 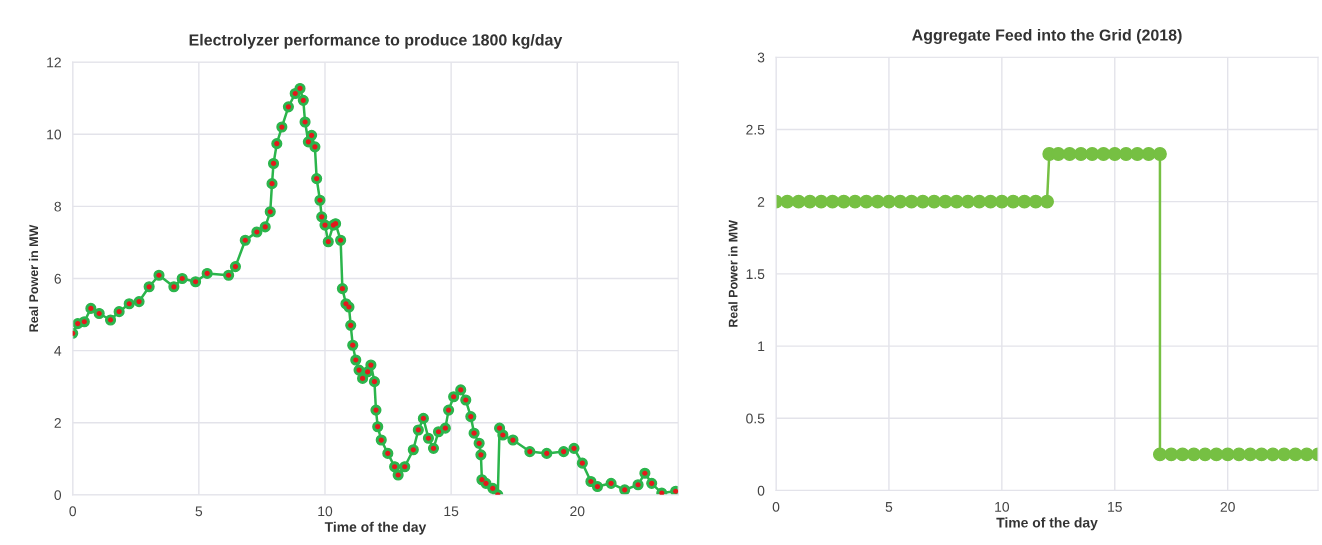 I want to click on y-tick-label: 8, so click(x=57, y=206).